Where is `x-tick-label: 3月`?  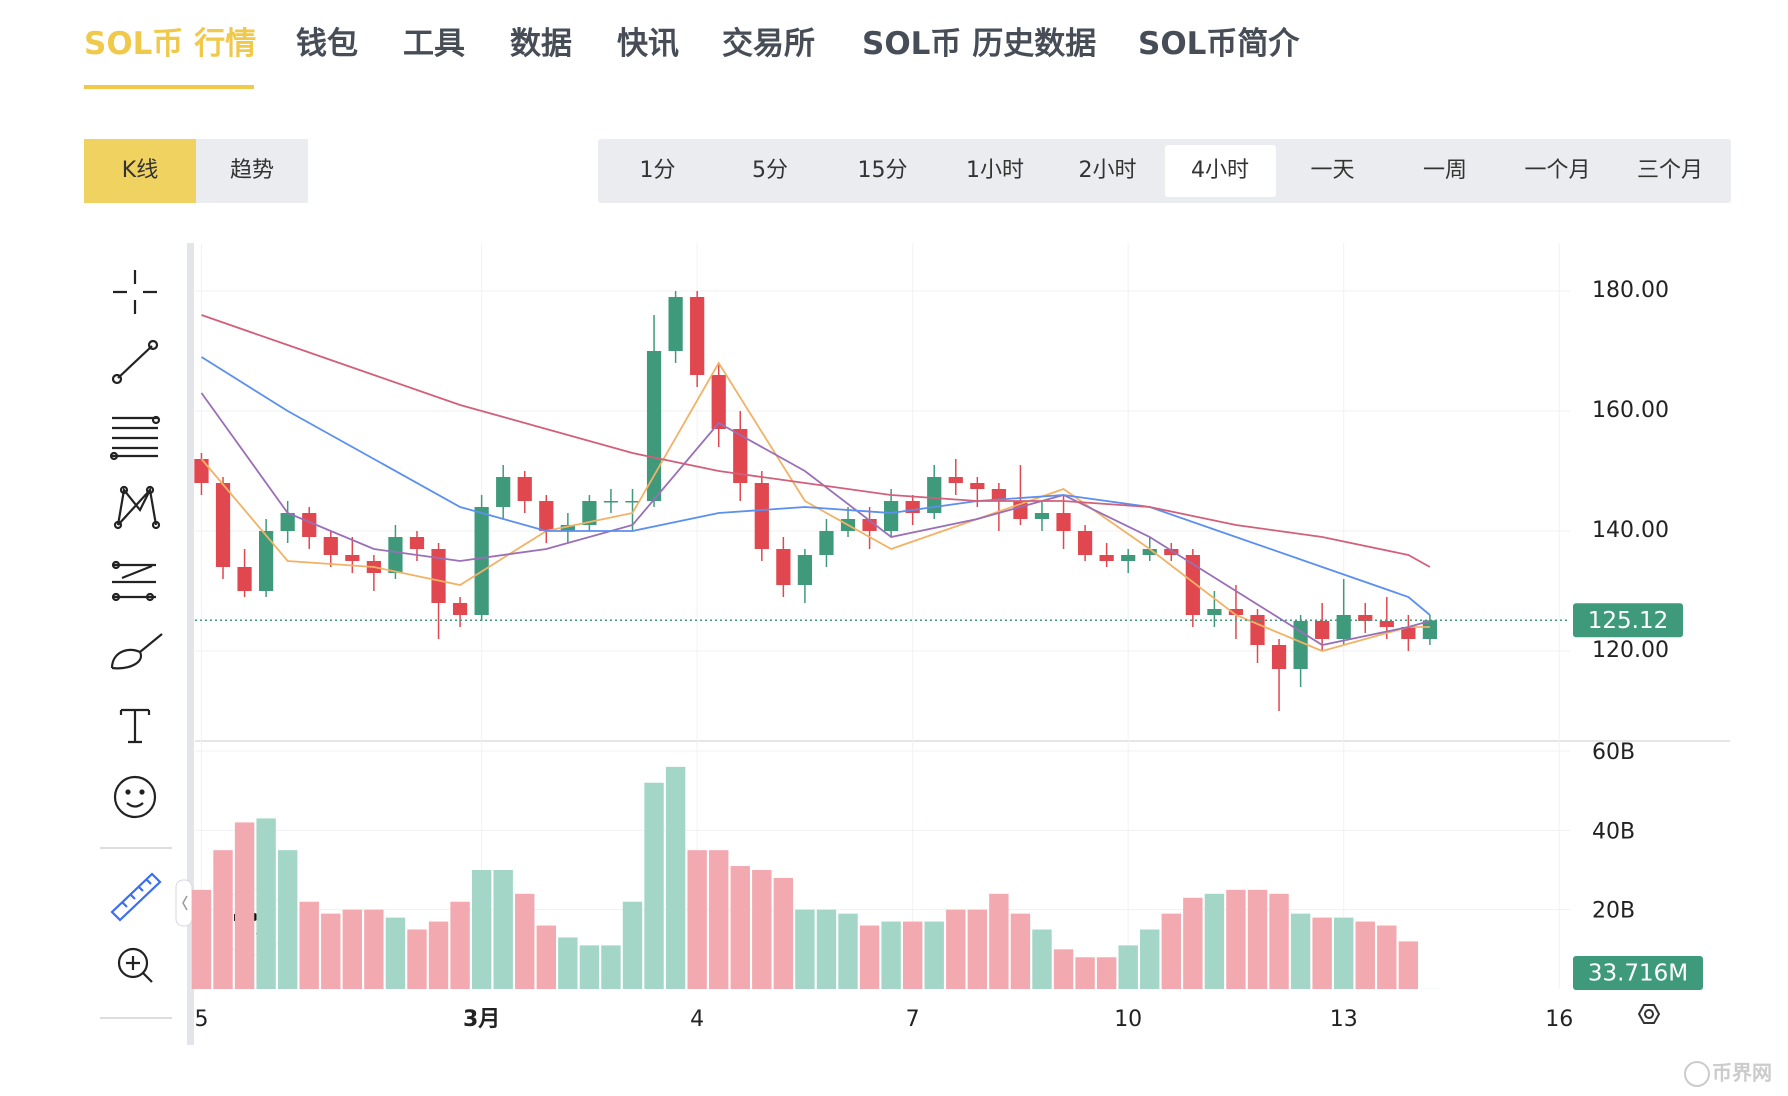 x-tick-label: 3月 is located at coordinates (481, 1019).